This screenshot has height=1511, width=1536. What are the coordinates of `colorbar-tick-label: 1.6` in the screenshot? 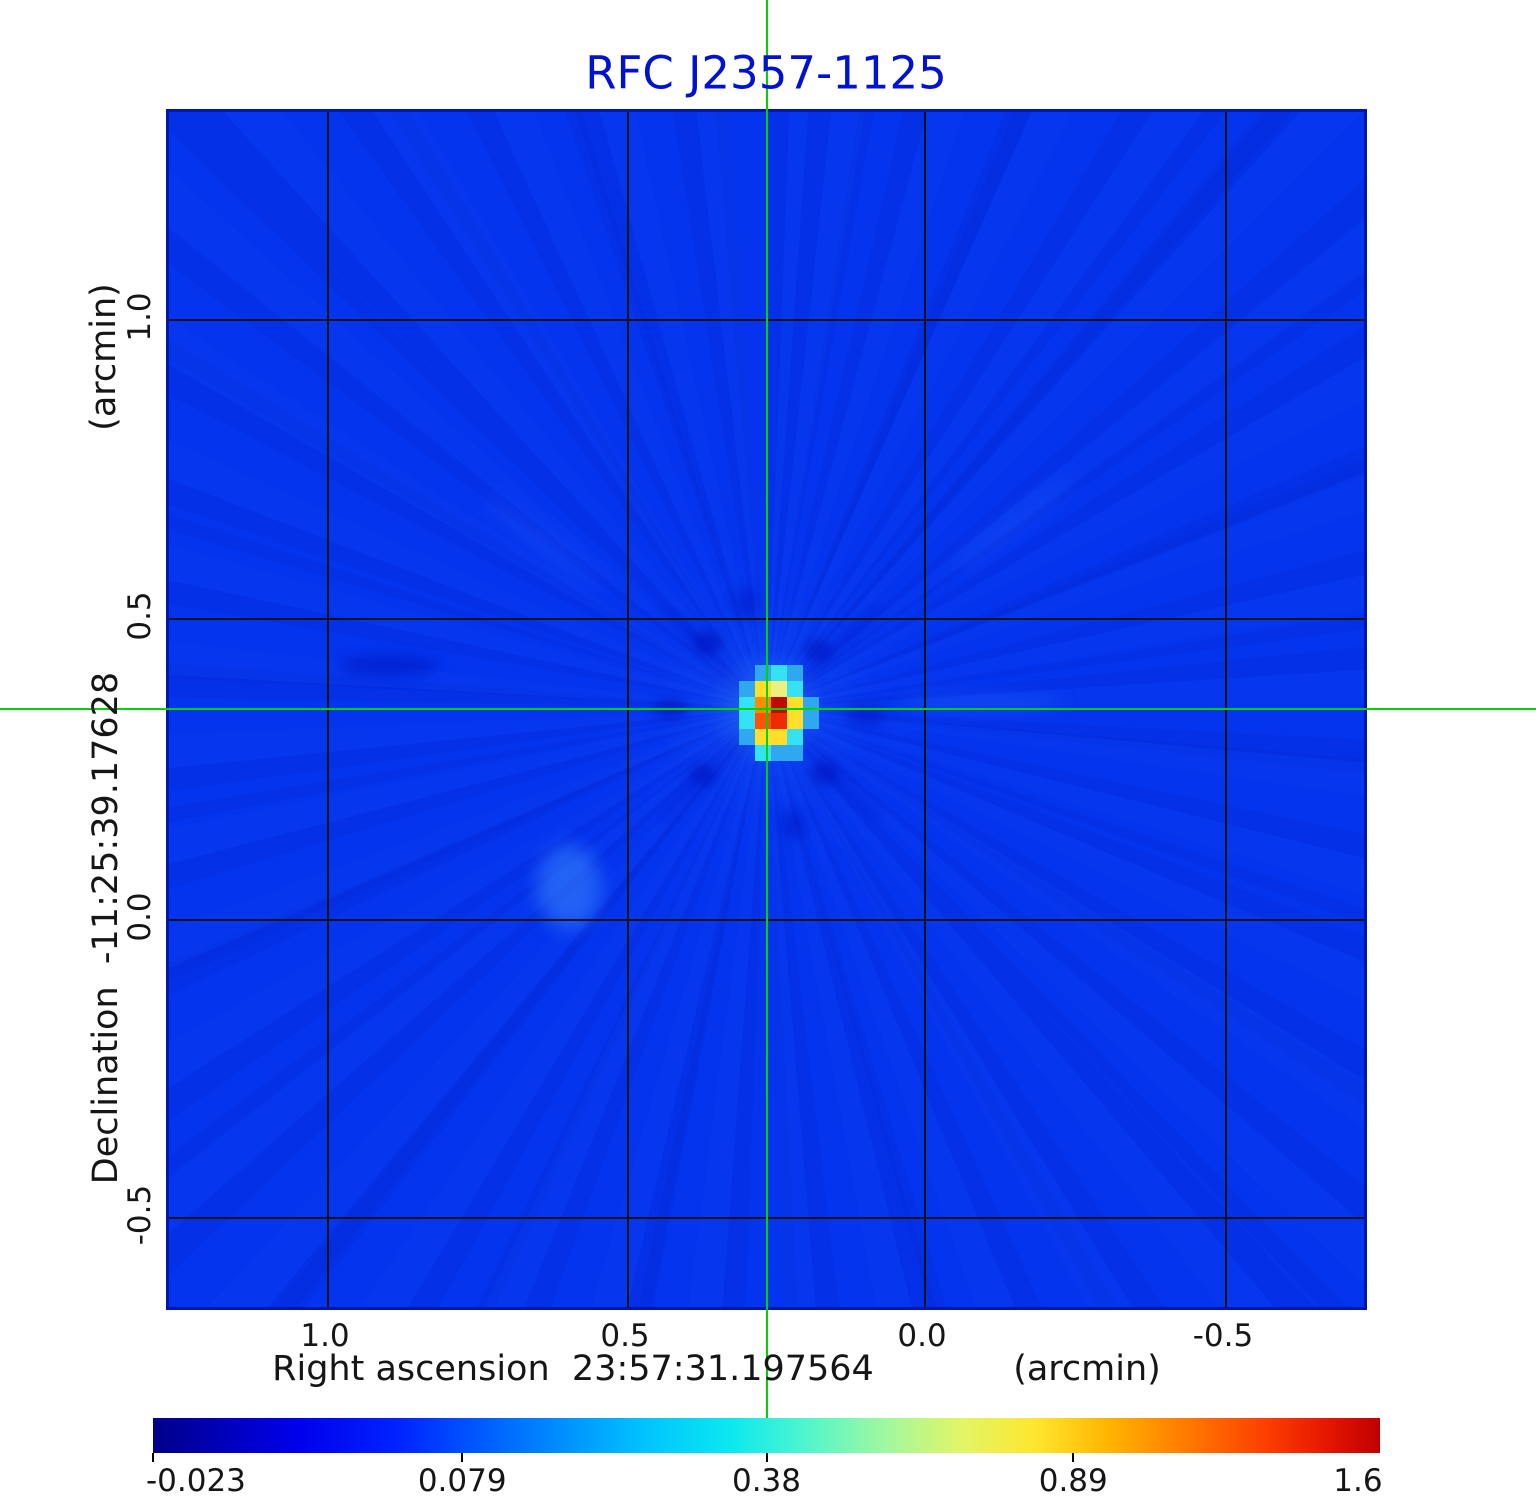 It's located at (1358, 1481).